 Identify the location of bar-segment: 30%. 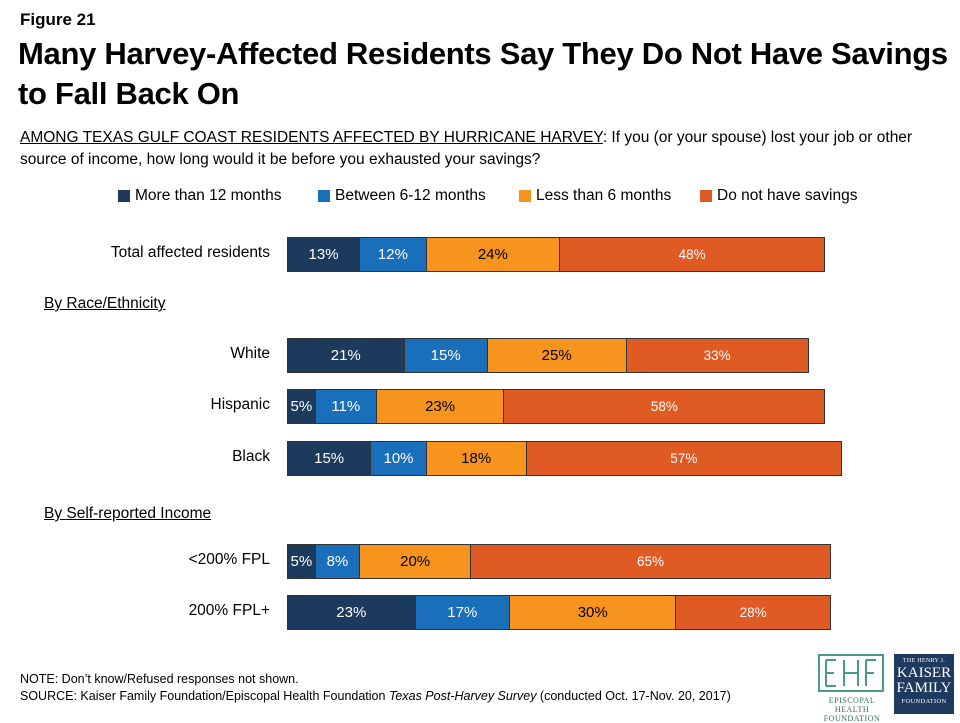
(592, 612).